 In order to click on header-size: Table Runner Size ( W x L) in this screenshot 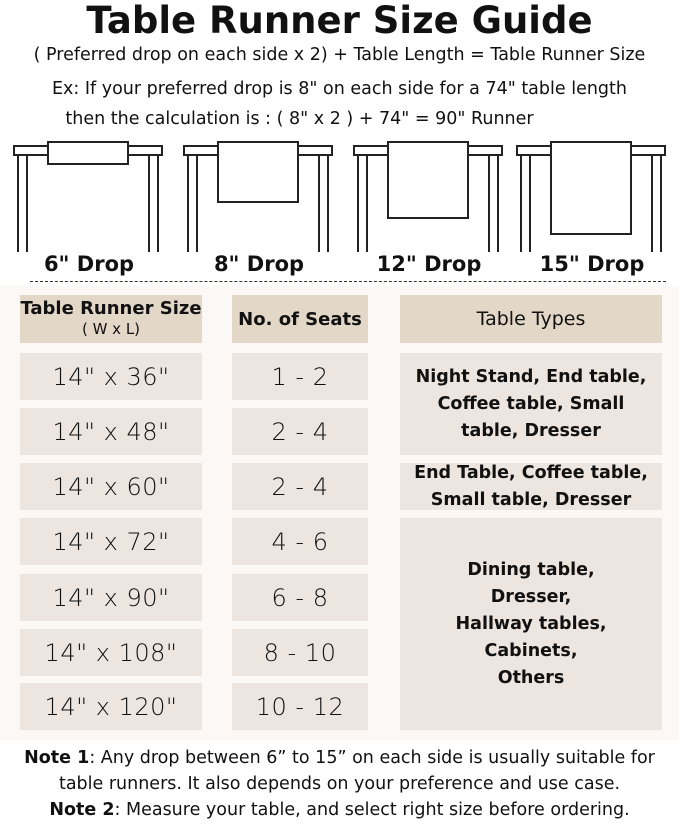, I will do `click(111, 319)`.